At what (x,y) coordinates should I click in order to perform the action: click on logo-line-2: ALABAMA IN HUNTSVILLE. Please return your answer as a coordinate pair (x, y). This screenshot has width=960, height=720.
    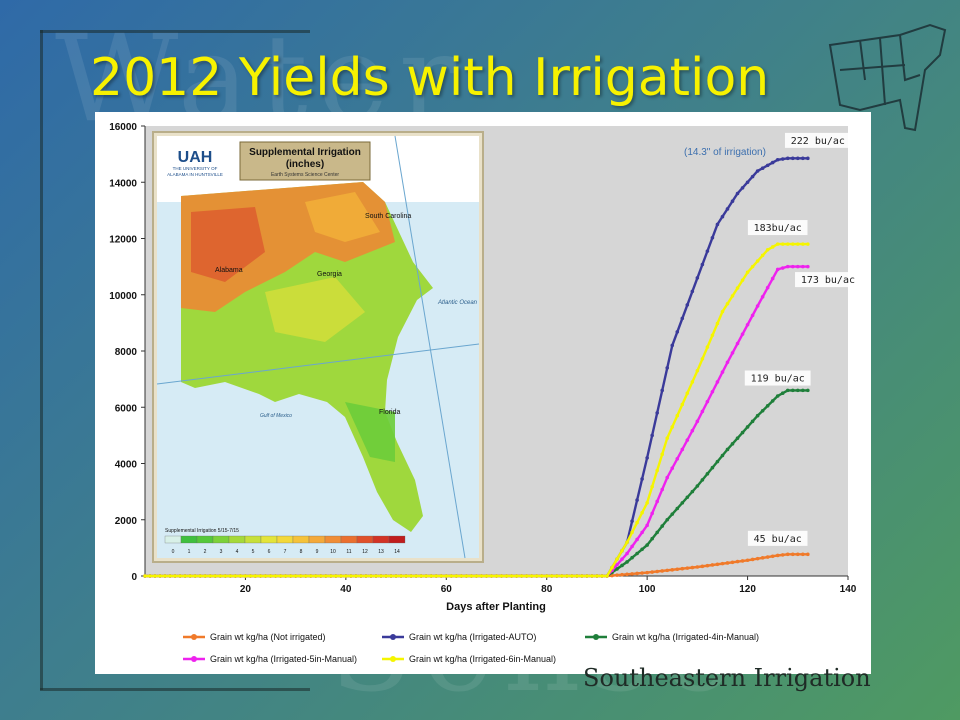
    Looking at the image, I should click on (195, 174).